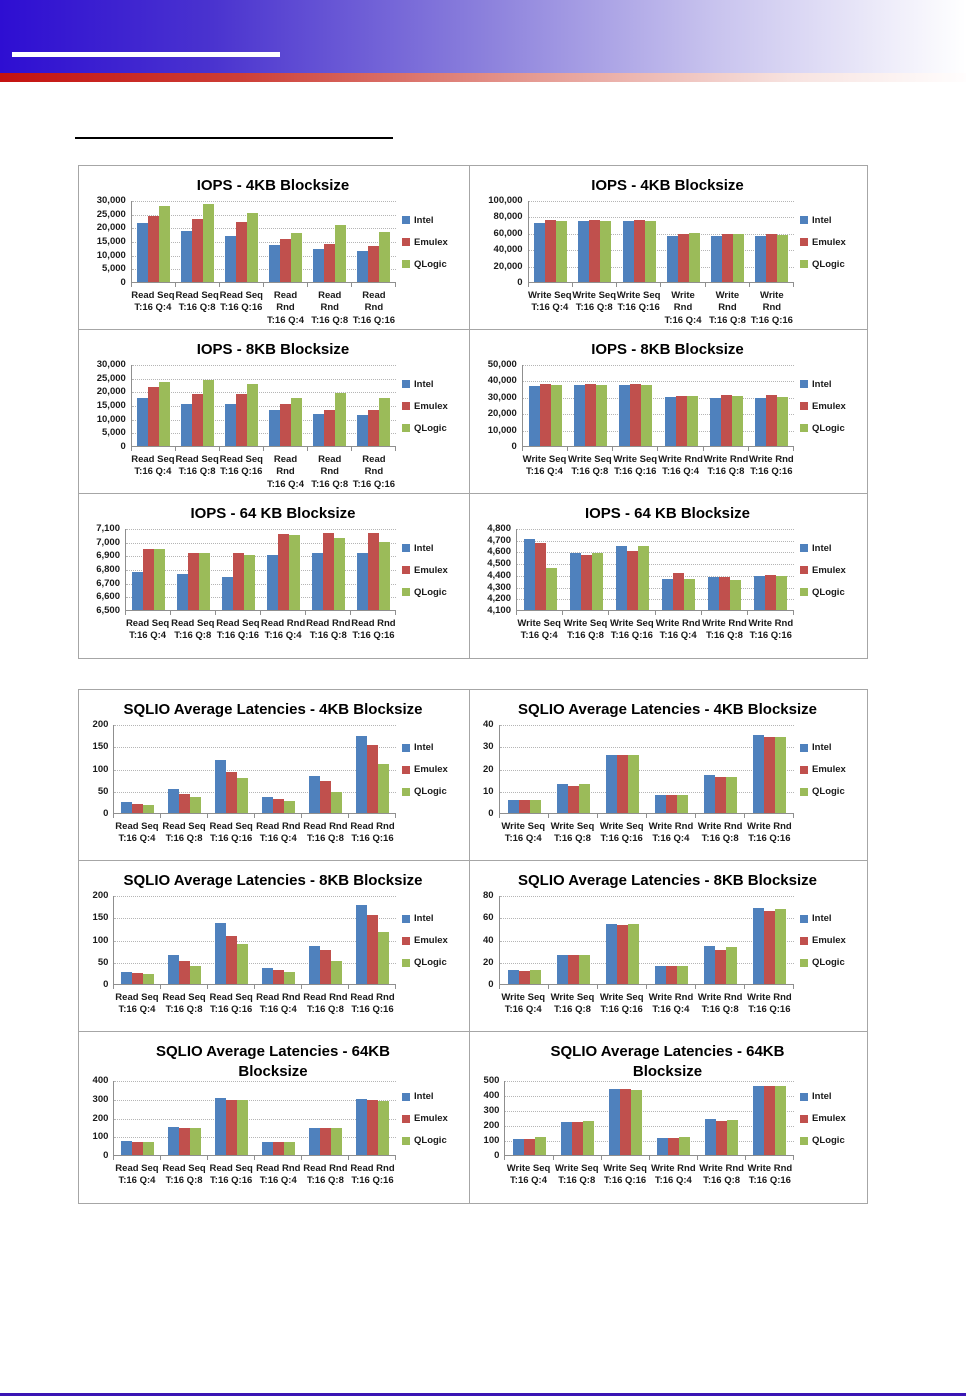 The width and height of the screenshot is (966, 1398). I want to click on legend-item: Emulex, so click(431, 1118).